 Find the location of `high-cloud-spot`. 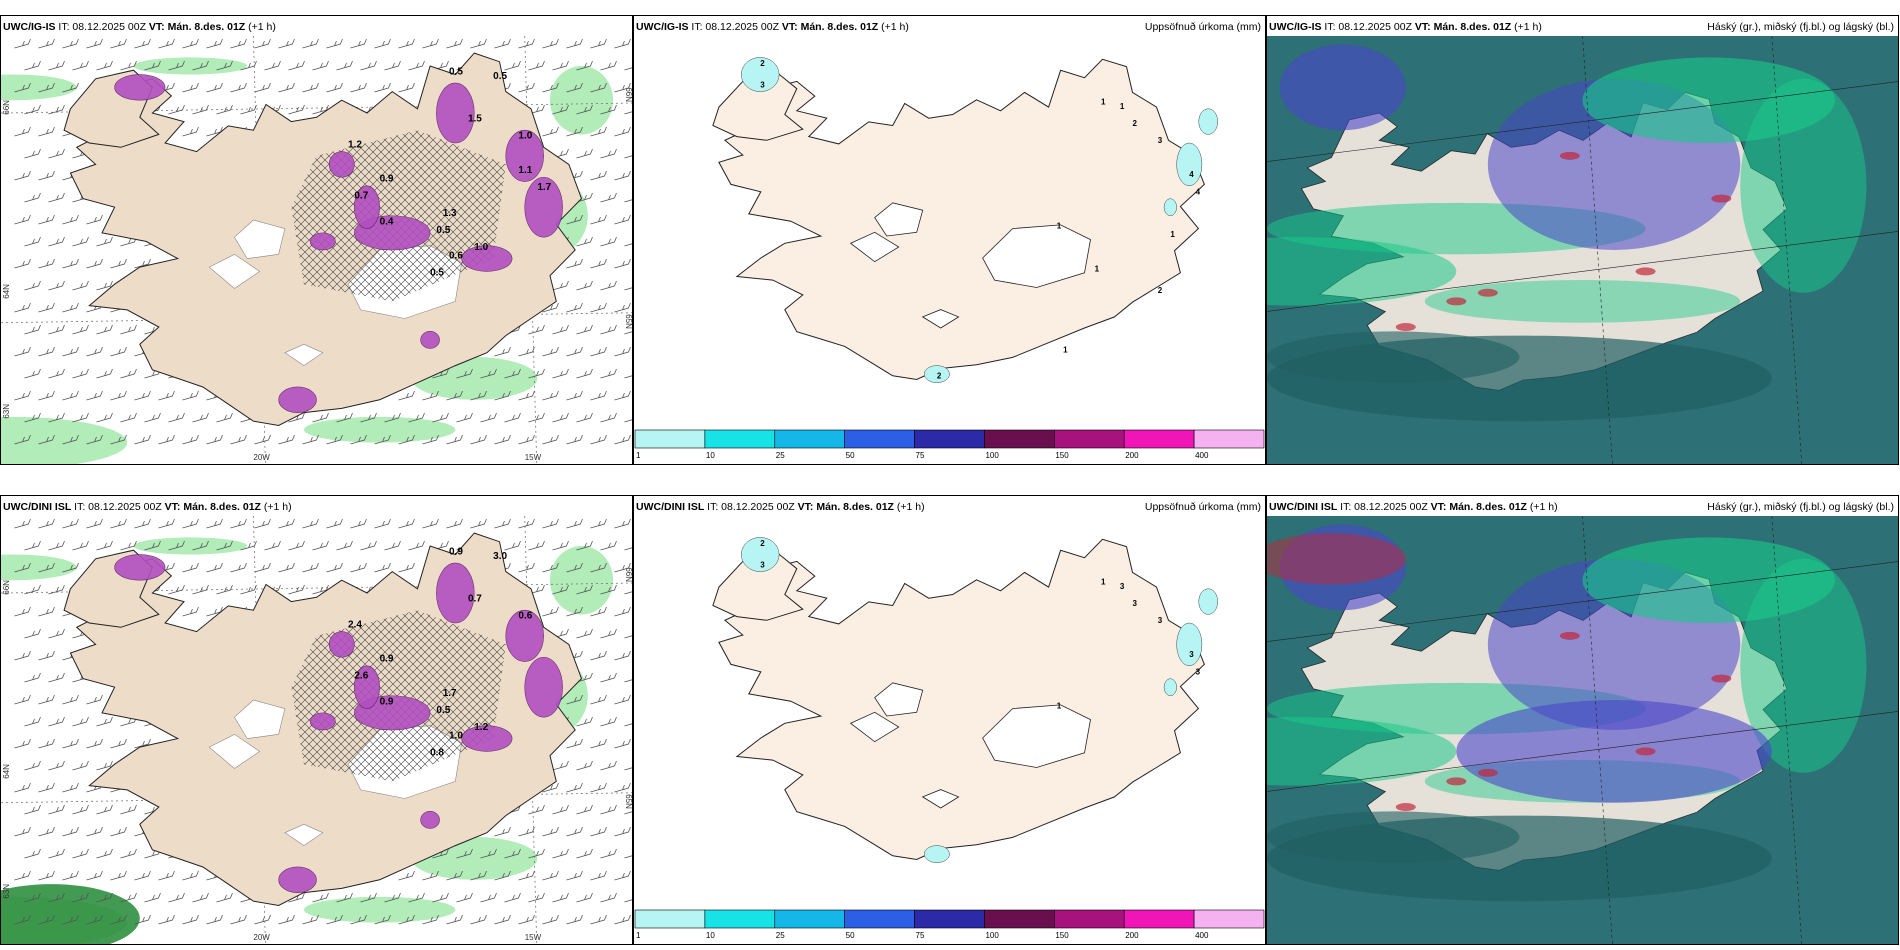

high-cloud-spot is located at coordinates (1721, 678).